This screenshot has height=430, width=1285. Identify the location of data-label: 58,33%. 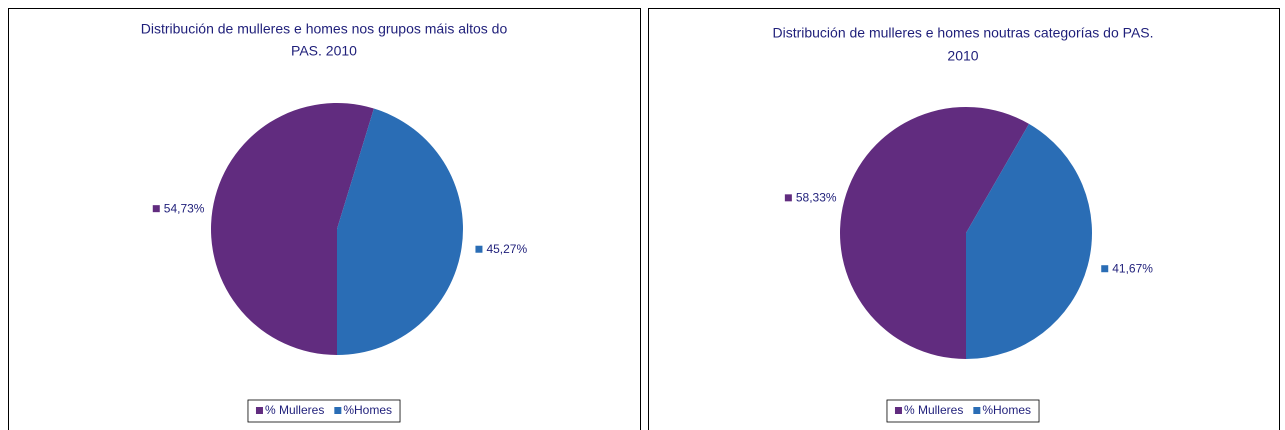
(816, 198).